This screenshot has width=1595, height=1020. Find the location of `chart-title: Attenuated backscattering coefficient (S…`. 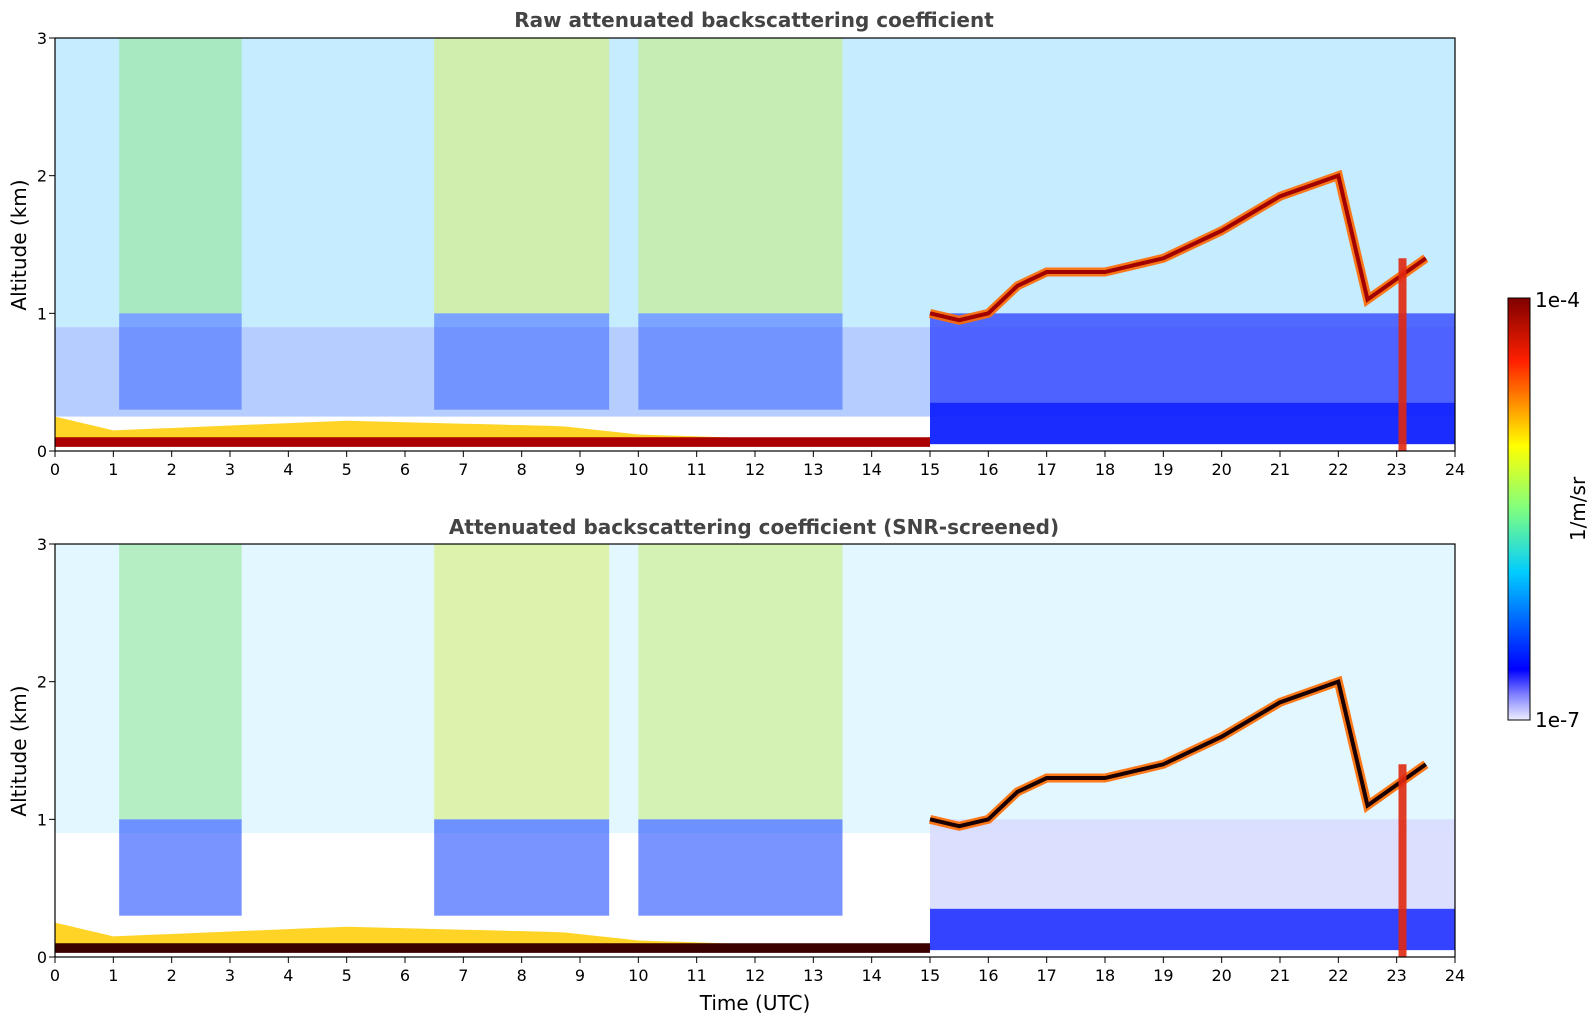

chart-title: Attenuated backscattering coefficient (S… is located at coordinates (754, 527).